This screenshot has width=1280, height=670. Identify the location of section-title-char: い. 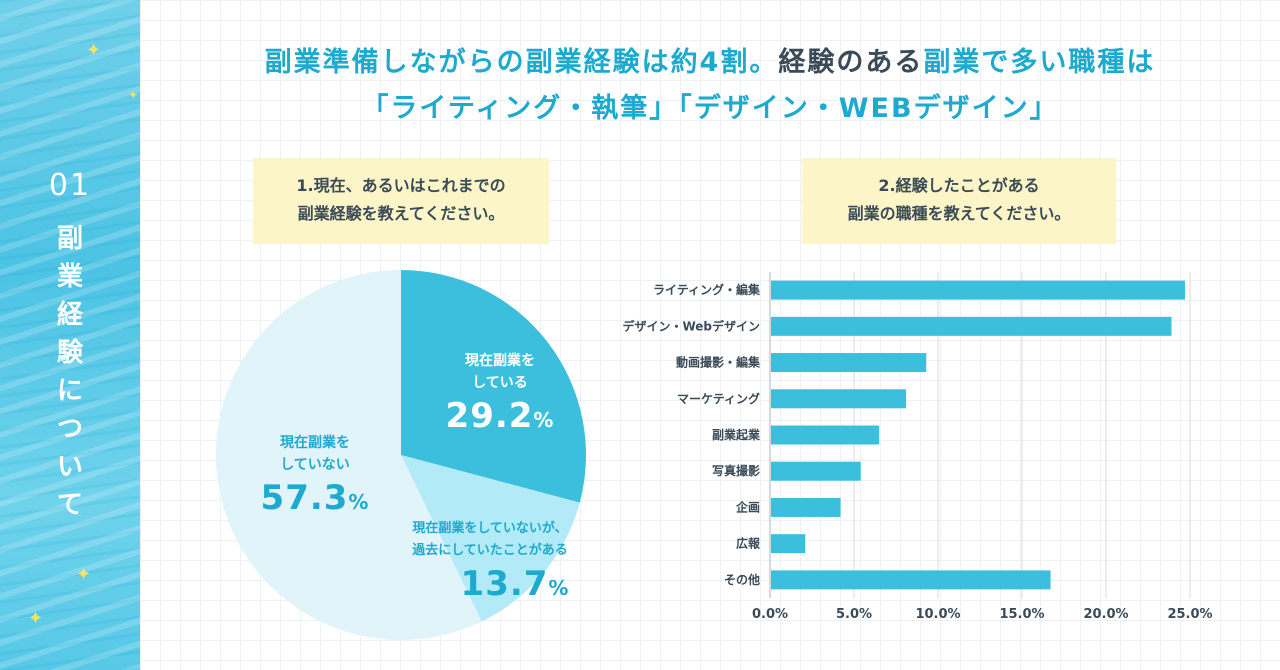
(69, 467).